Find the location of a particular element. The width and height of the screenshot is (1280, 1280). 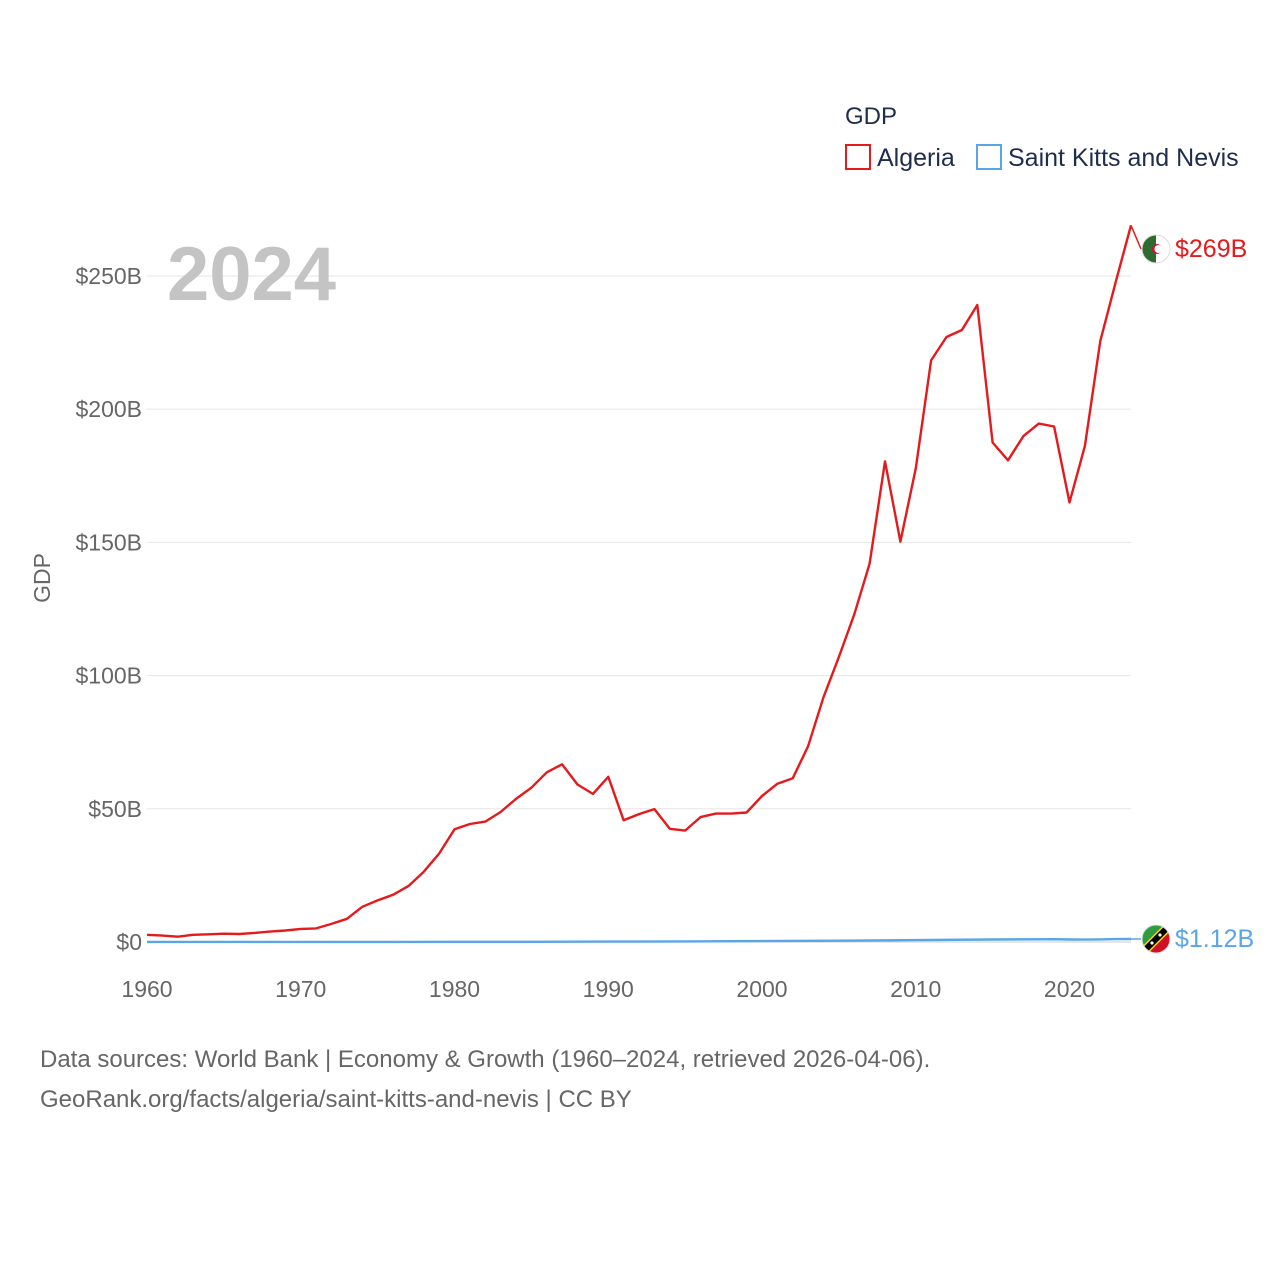

saint-kitts-and-nevis-flag-icon is located at coordinates (1156, 939).